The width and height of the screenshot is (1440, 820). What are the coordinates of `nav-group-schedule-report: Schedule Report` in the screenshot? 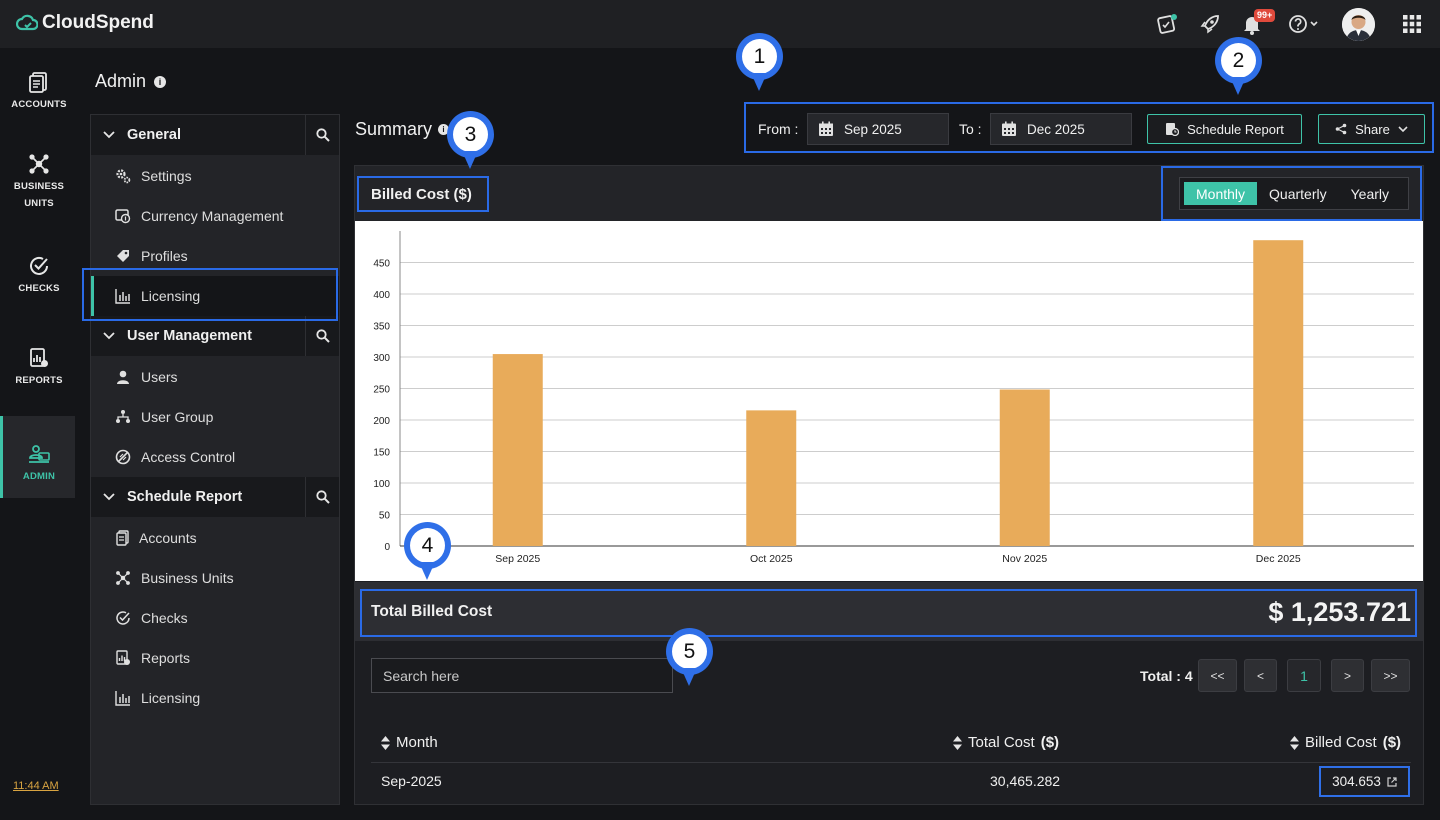 It's located at (215, 497).